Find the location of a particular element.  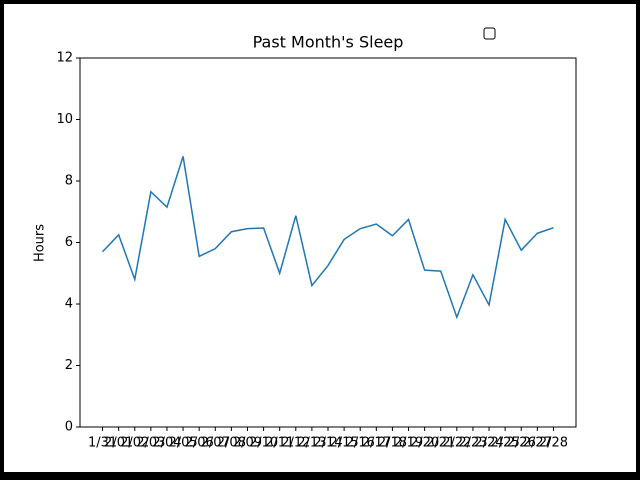

x-tick-label: 2/28 is located at coordinates (553, 443).